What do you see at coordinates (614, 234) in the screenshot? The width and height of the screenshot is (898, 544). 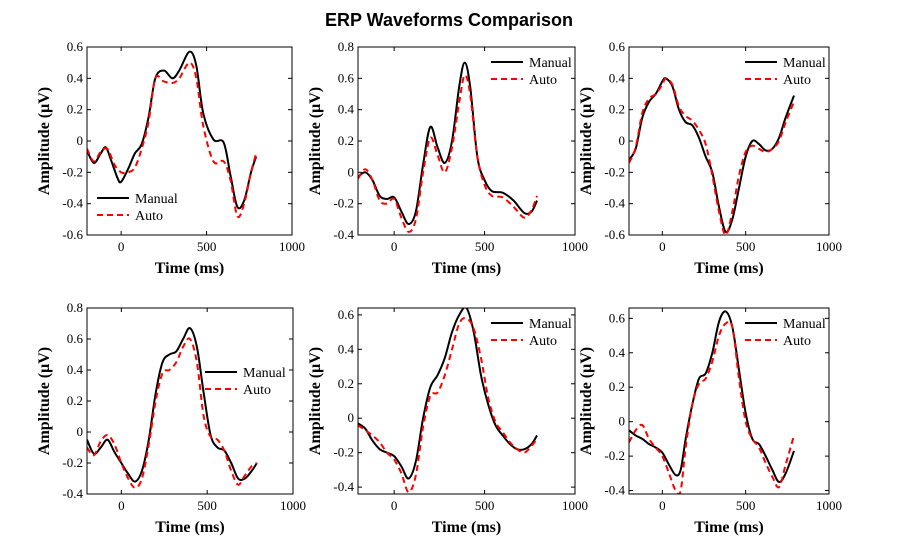 I see `y-tick-label: -0.6` at bounding box center [614, 234].